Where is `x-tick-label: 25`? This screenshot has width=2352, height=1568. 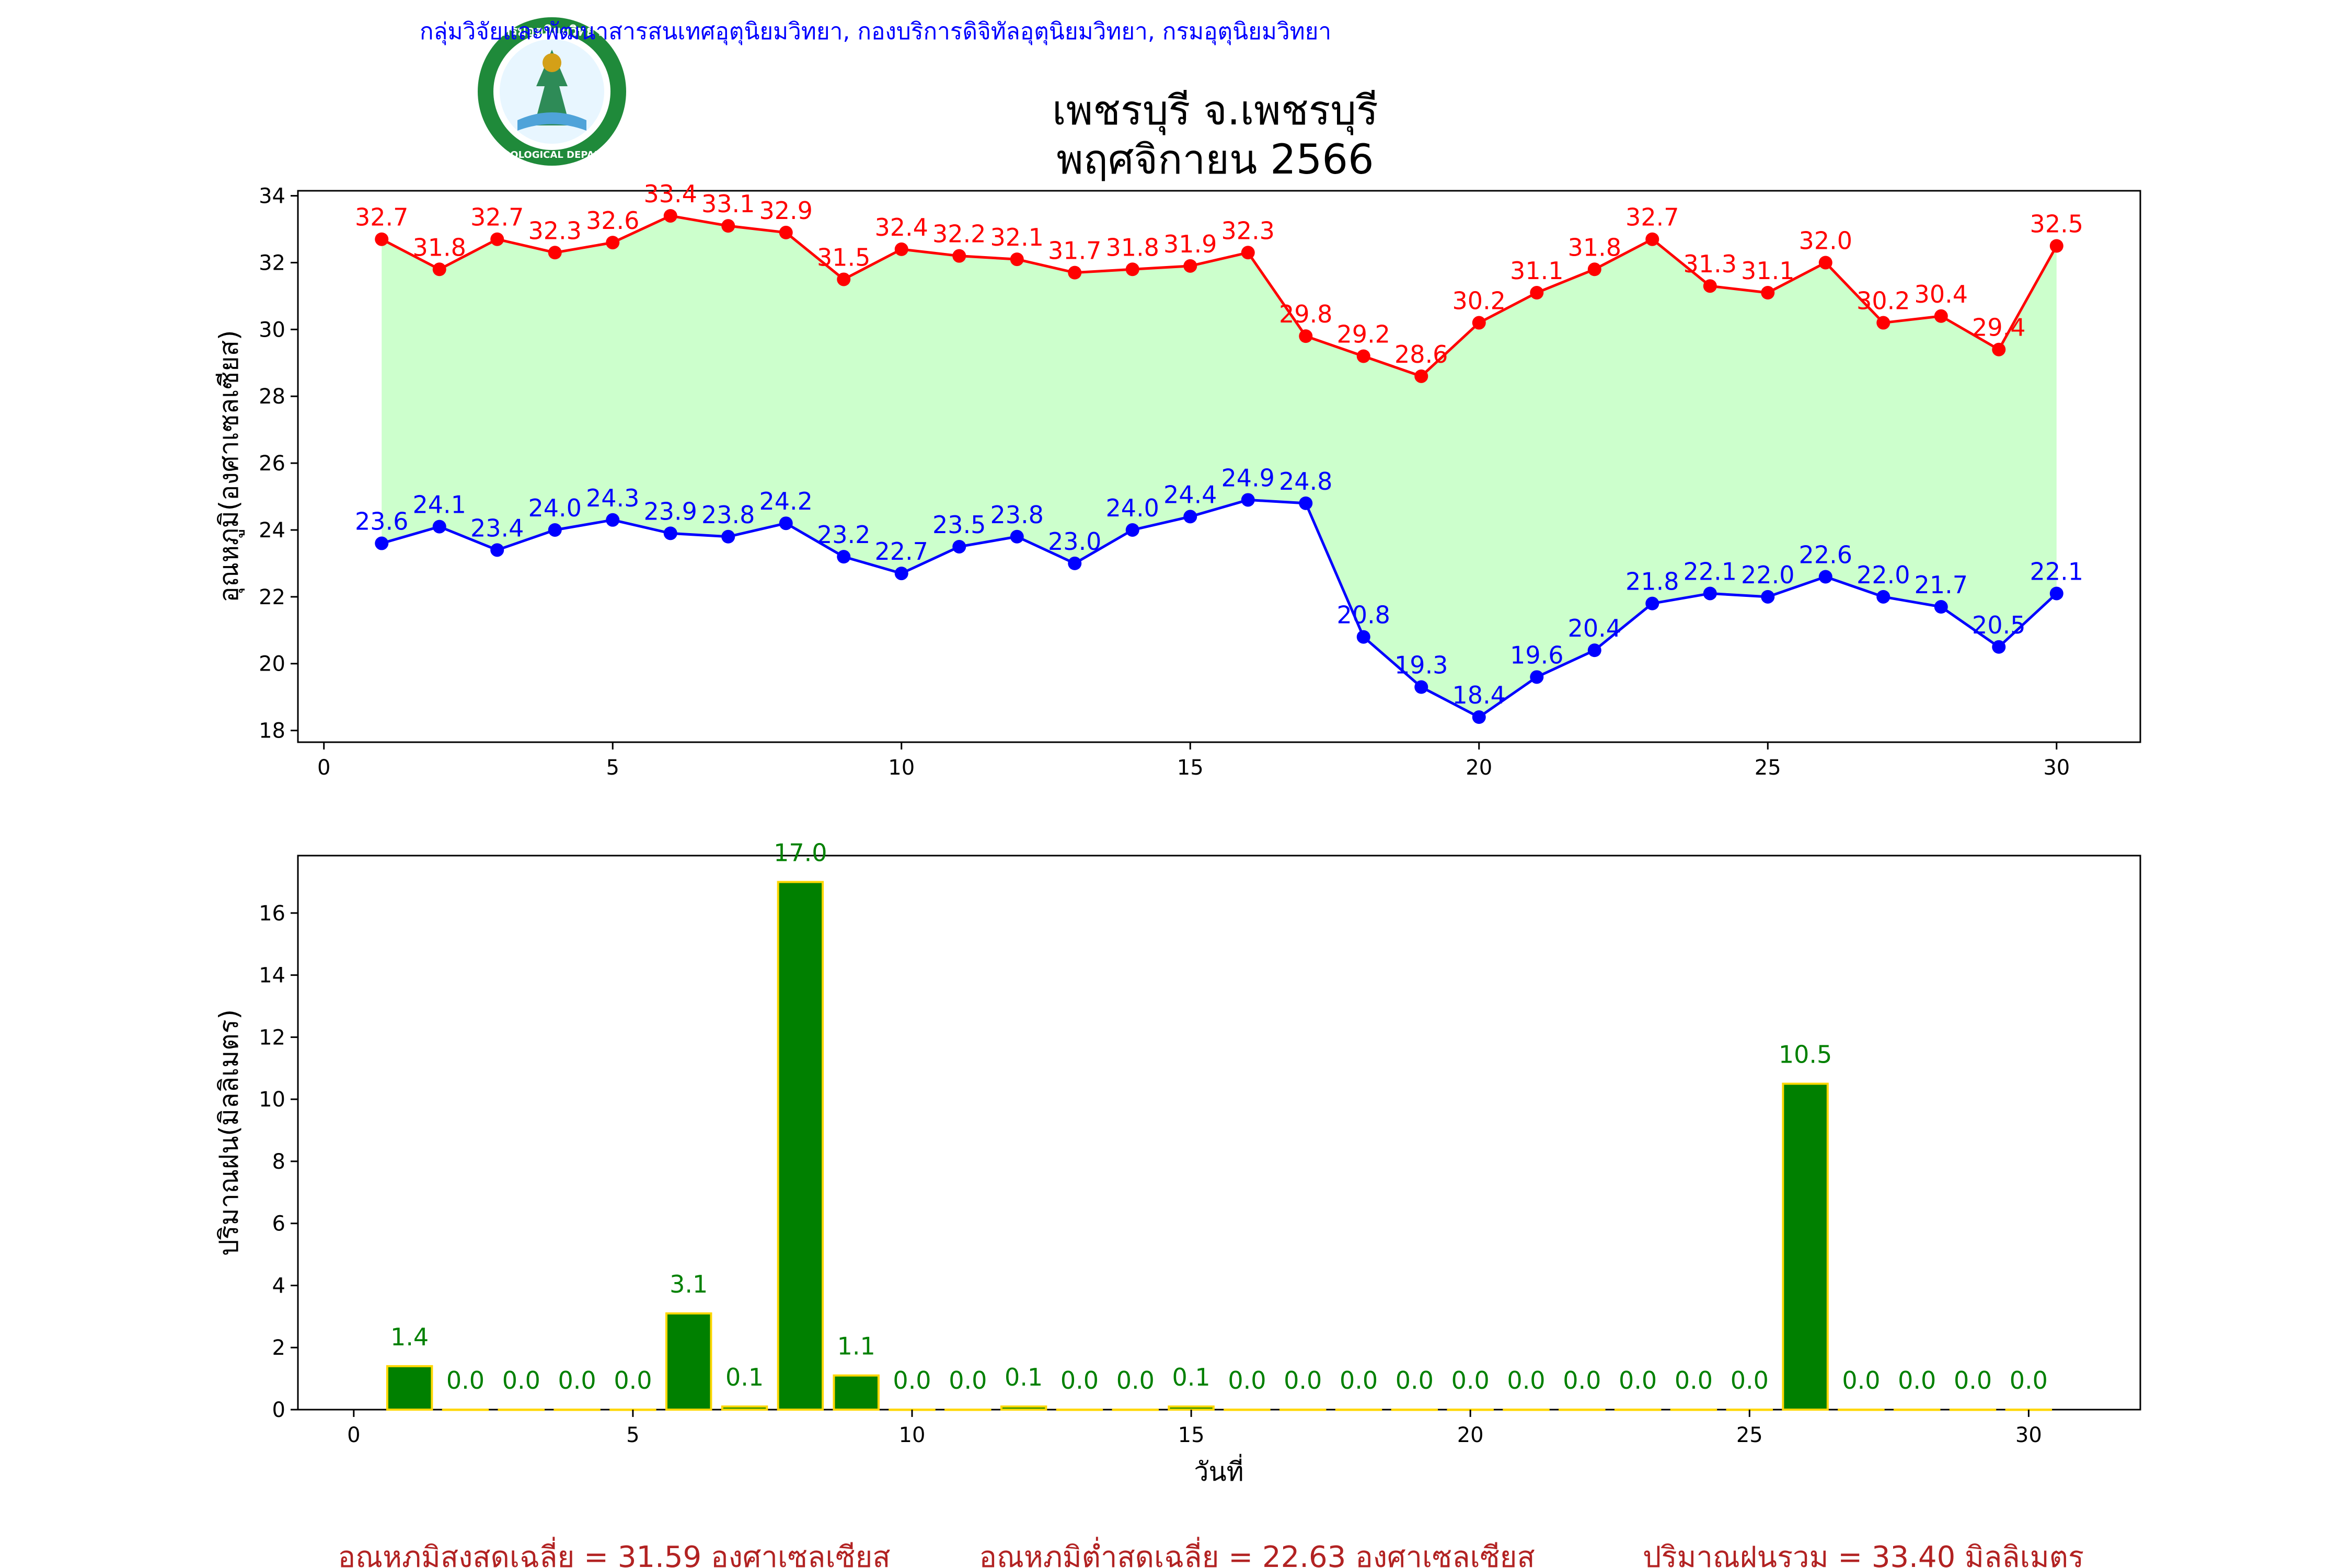
x-tick-label: 25 is located at coordinates (1749, 1435).